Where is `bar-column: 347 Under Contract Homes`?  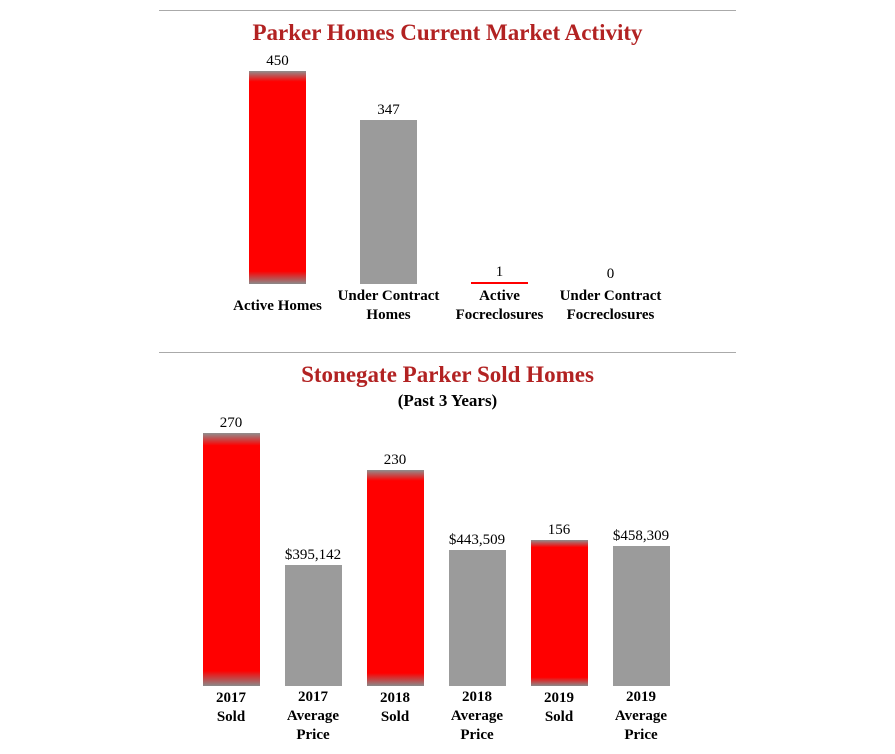
bar-column: 347 Under Contract Homes is located at coordinates (388, 187).